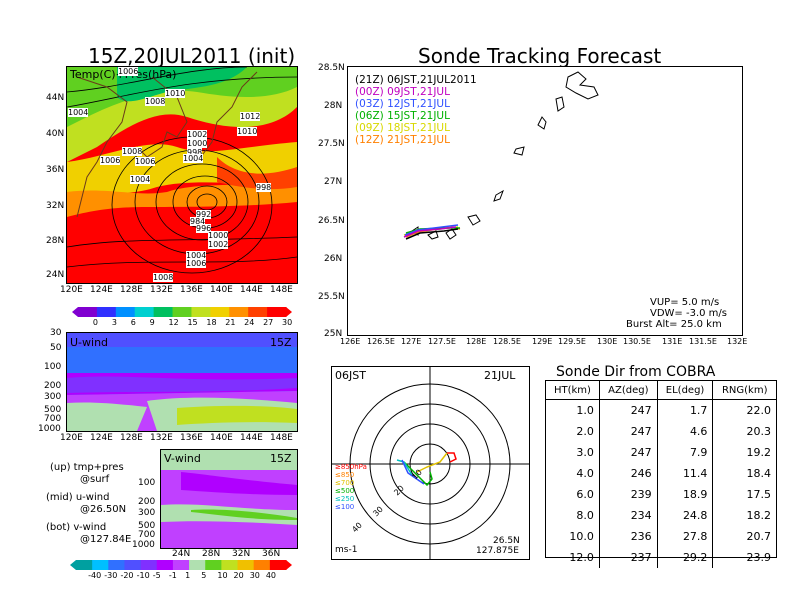  Describe the element at coordinates (688, 313) in the screenshot. I see `param-line: VDW= -3.0 m/s` at that location.